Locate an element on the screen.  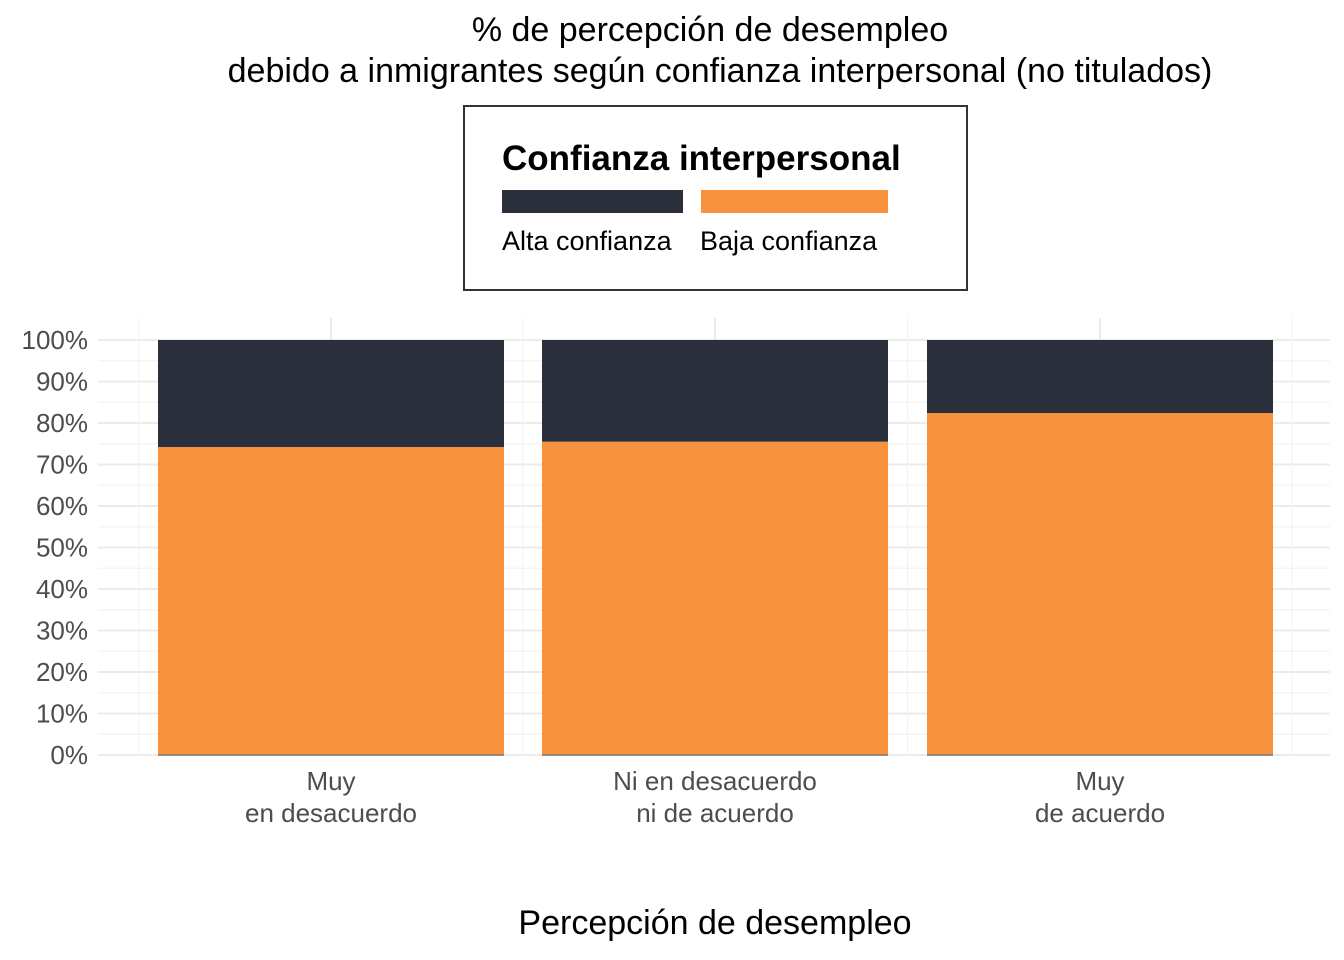
x-tick-label: de acuerdo is located at coordinates (1100, 813).